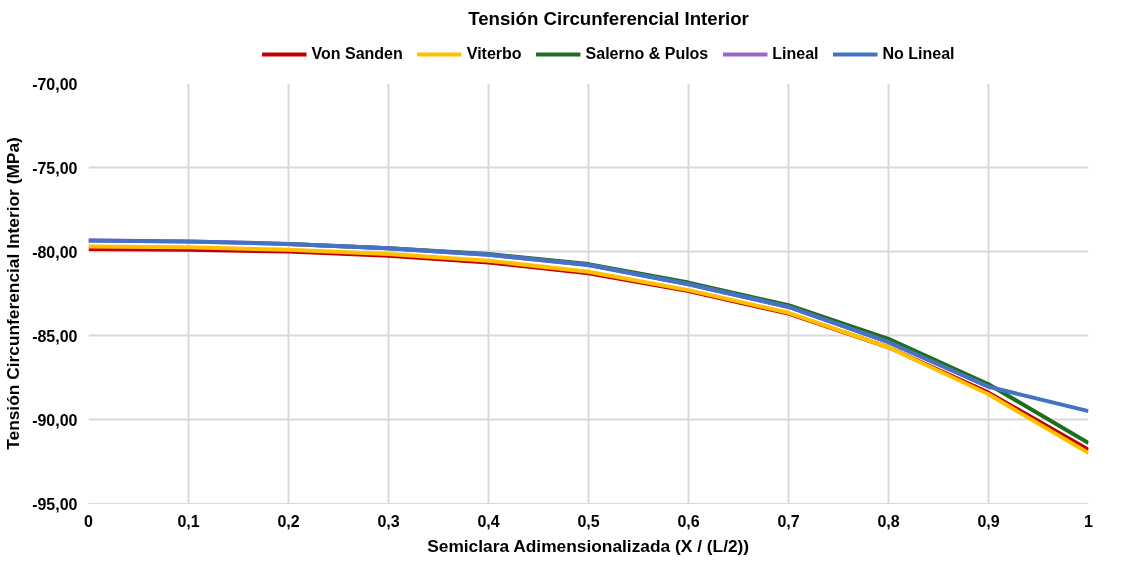 This screenshot has width=1142, height=583. Describe the element at coordinates (588, 545) in the screenshot. I see `x-axis-title: Semiclara Adimensionalizada (X / (L/2))` at that location.